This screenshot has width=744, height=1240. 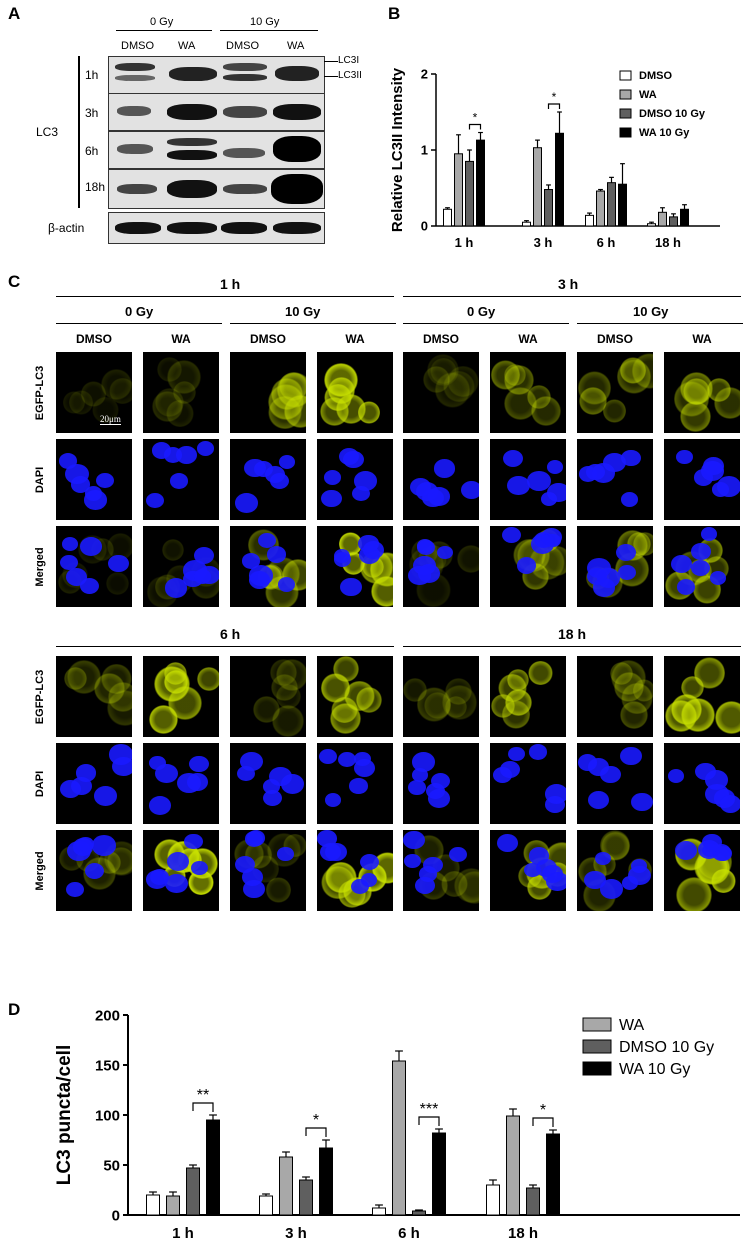 What do you see at coordinates (606, 242) in the screenshot?
I see `x-tick-label: 6 h` at bounding box center [606, 242].